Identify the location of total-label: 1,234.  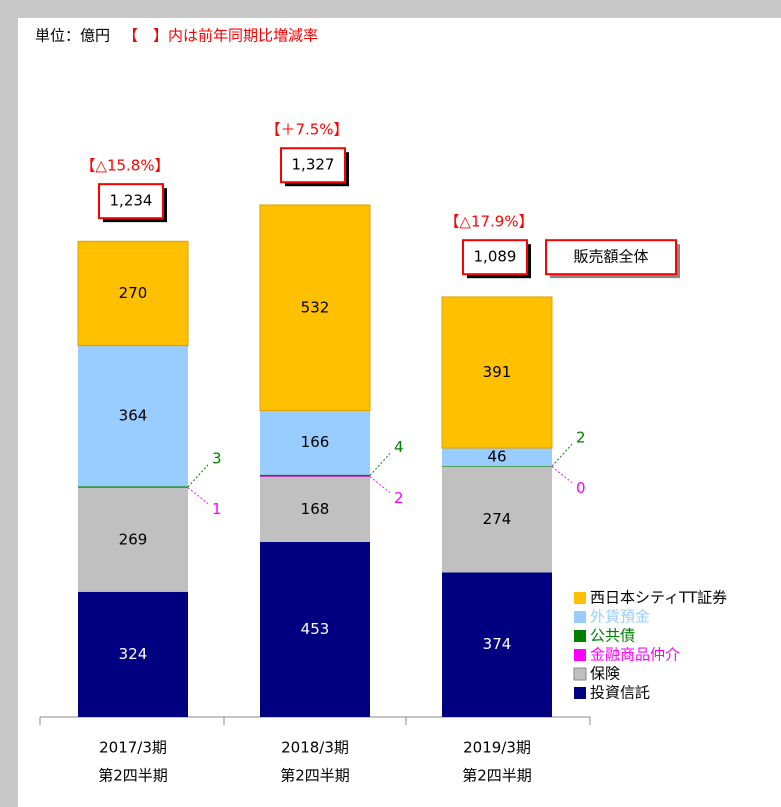
(131, 201).